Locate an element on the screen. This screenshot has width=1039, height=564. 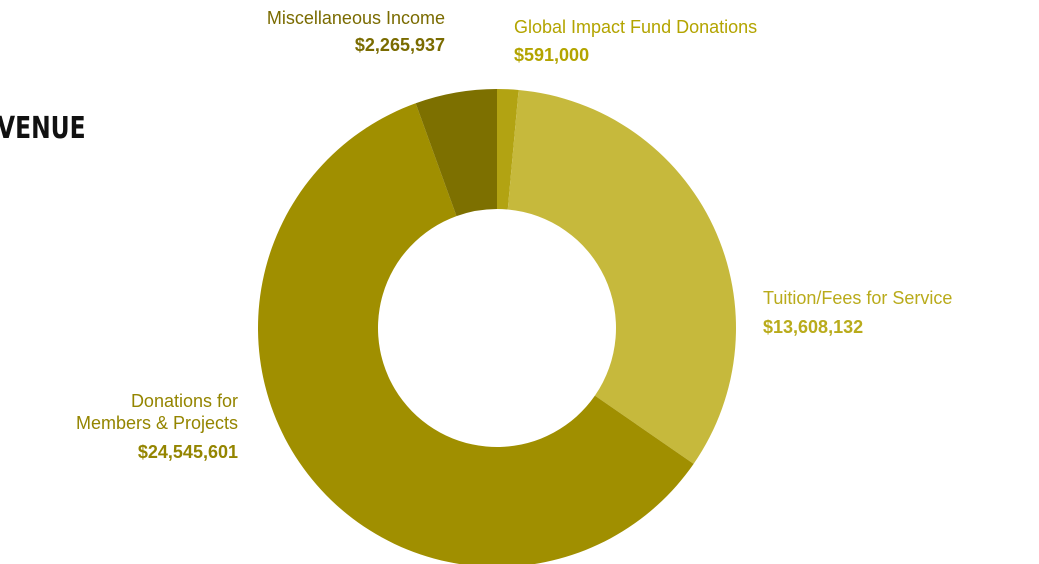
slice-value: $24,545,601 is located at coordinates (157, 452).